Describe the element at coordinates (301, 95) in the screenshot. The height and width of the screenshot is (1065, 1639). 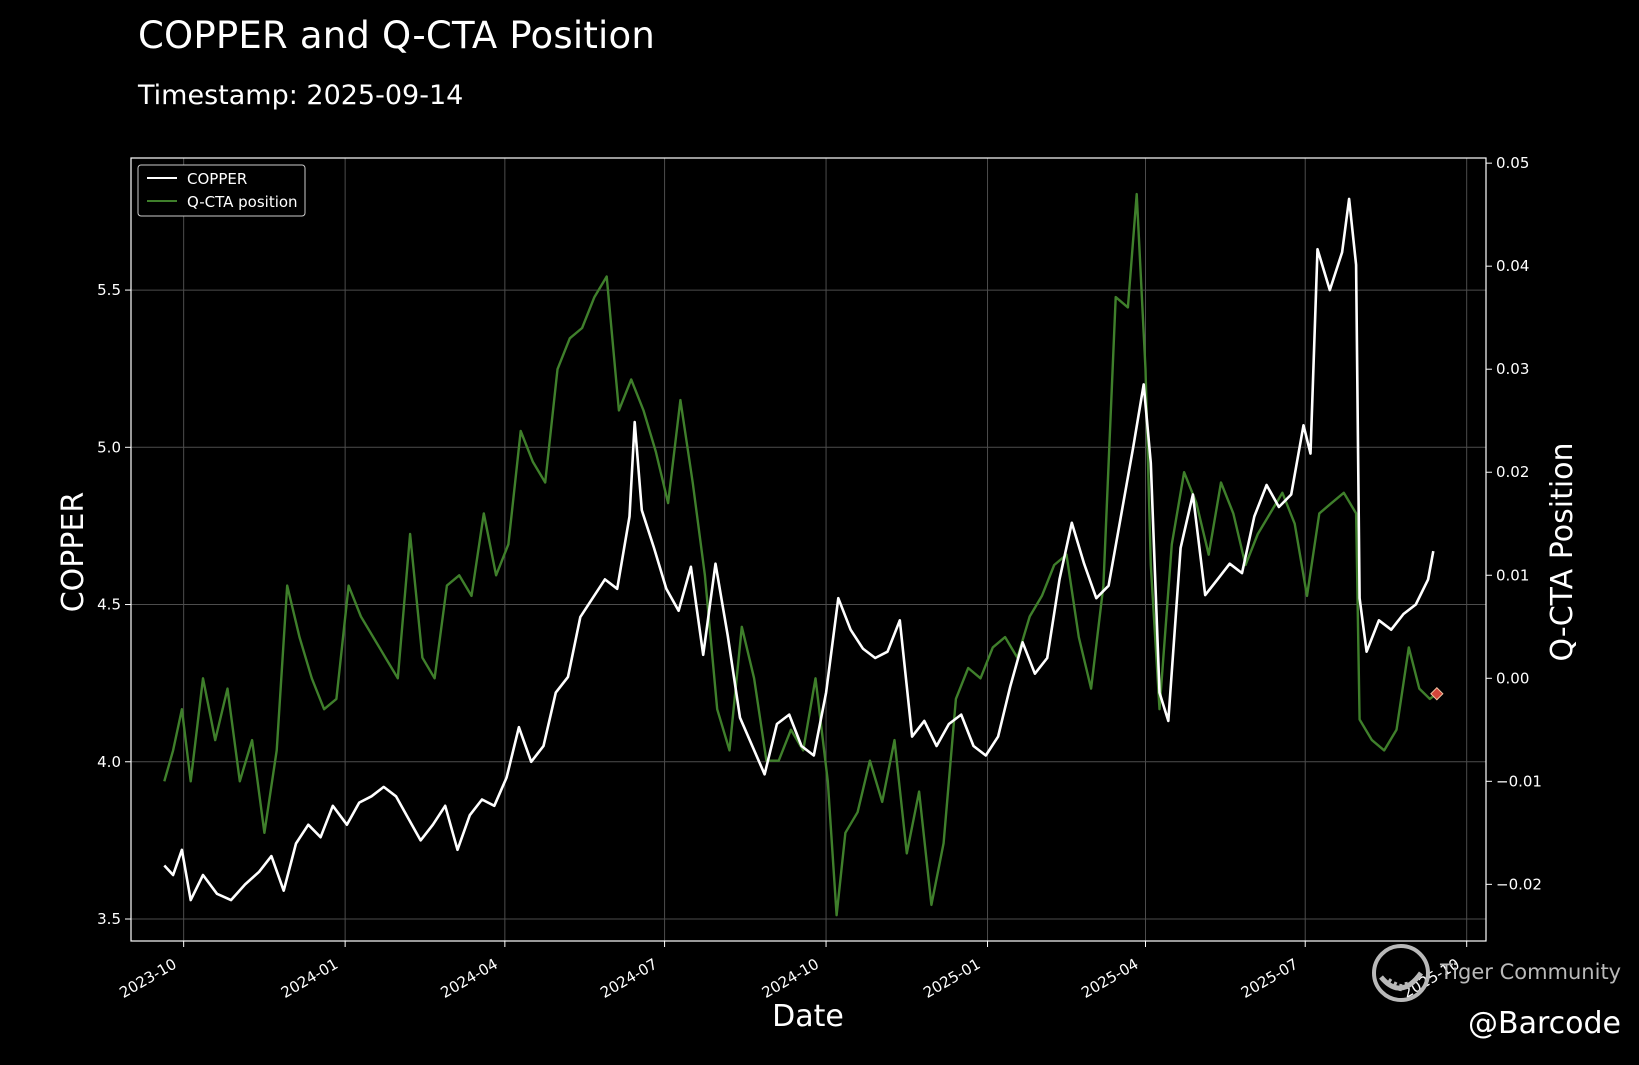
I see `chart-subtitle: Timestamp: 2025-09-14` at that location.